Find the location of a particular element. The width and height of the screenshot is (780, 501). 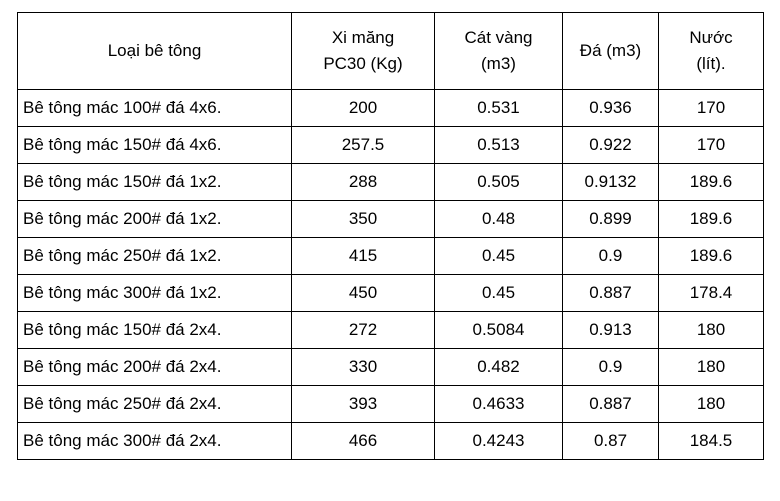

cell-stone: 0.922 is located at coordinates (610, 145).